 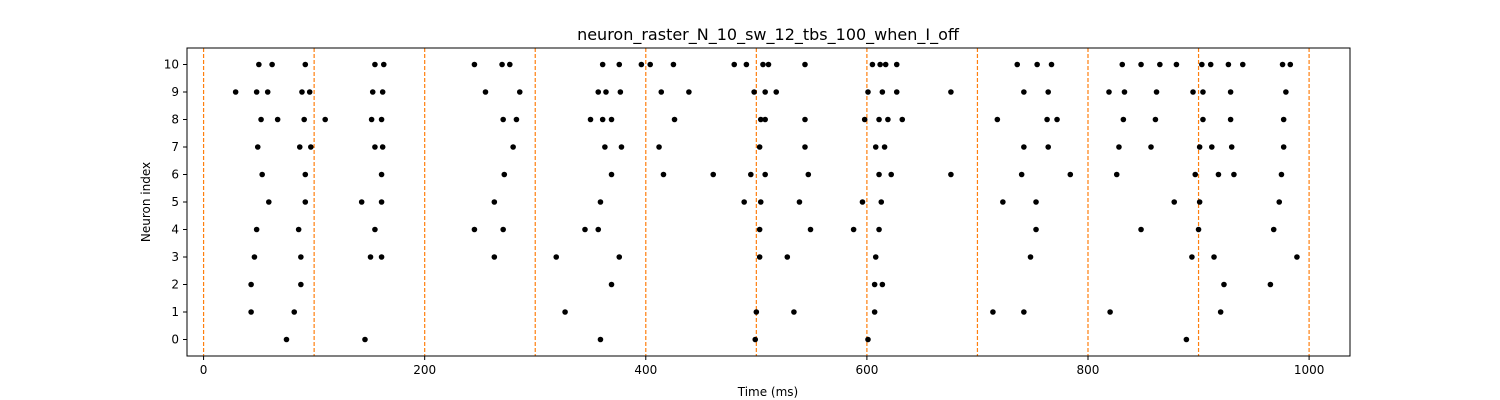 What do you see at coordinates (175, 230) in the screenshot?
I see `y-tick-label: 4` at bounding box center [175, 230].